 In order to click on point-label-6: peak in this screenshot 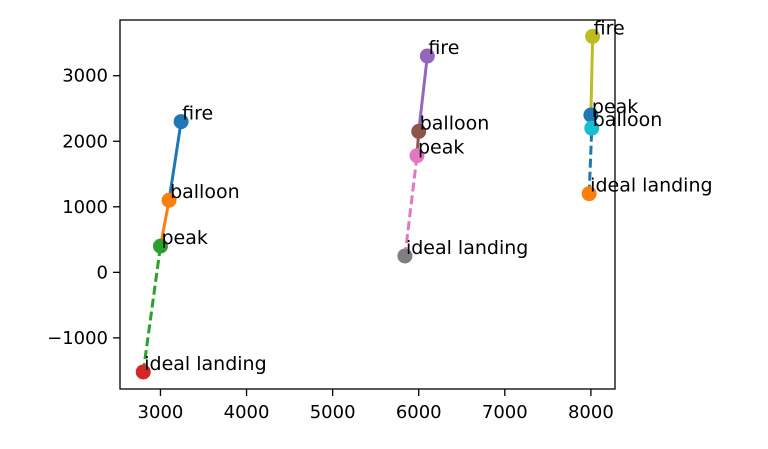, I will do `click(441, 148)`.